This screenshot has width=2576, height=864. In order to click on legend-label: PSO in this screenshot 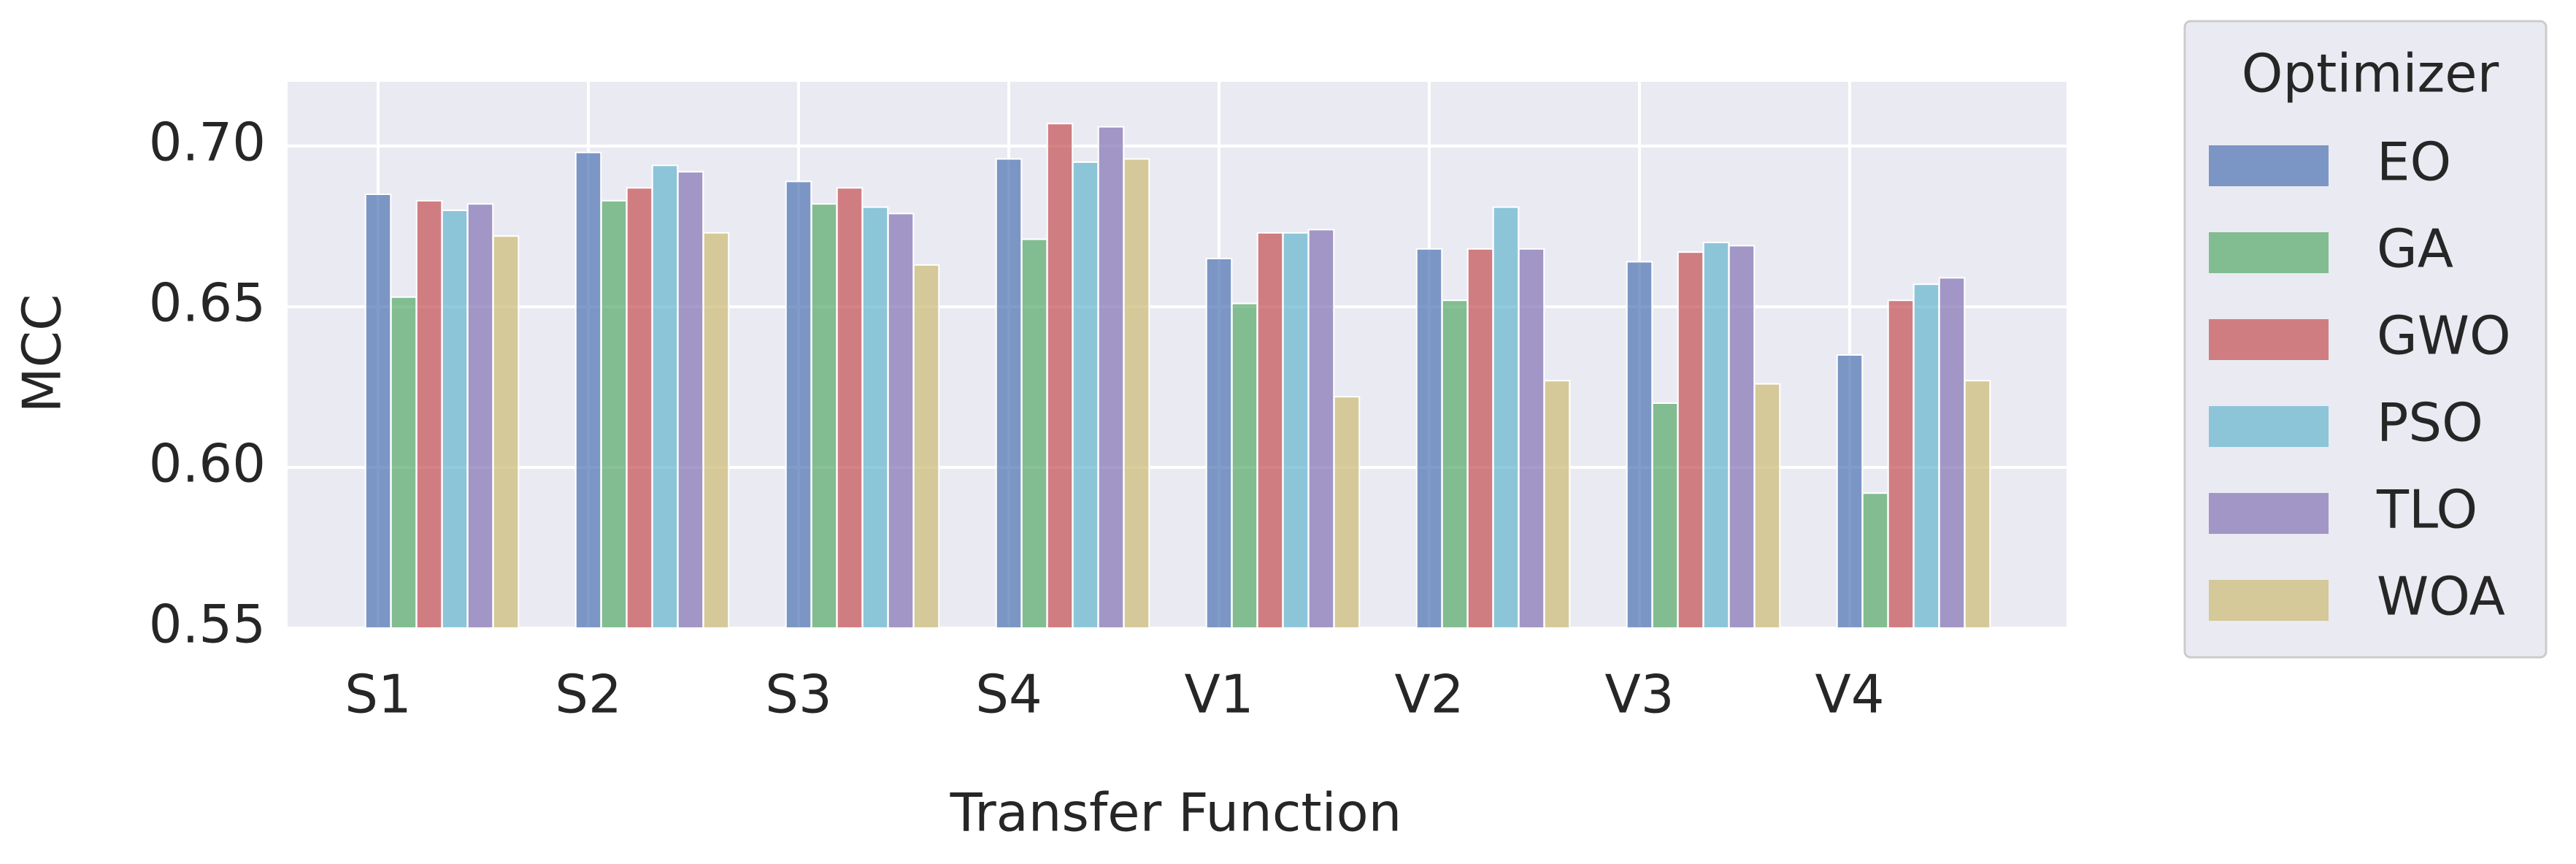, I will do `click(2430, 423)`.